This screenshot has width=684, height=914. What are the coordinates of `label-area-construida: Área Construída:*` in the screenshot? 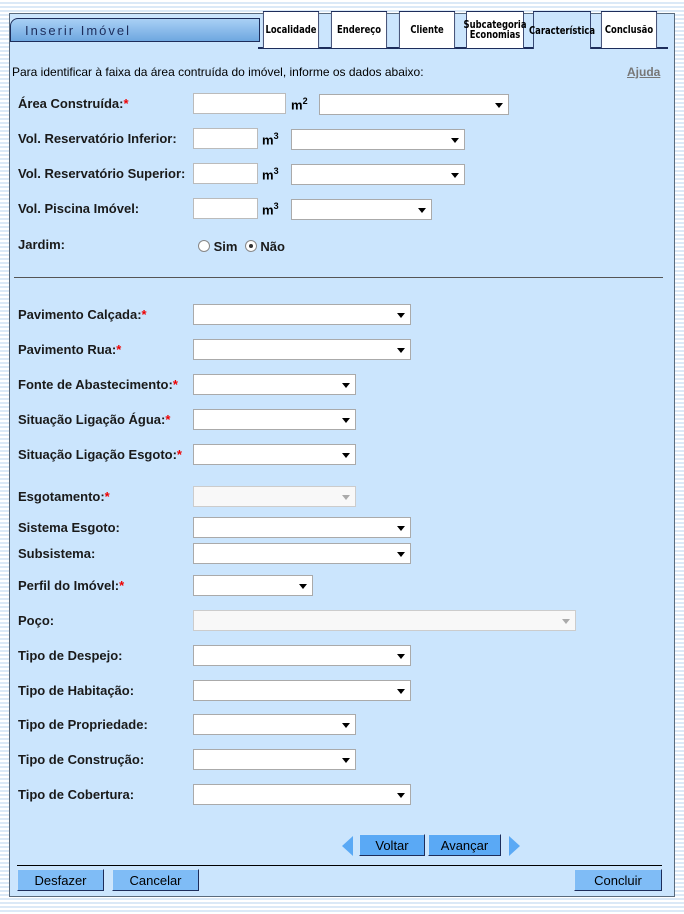 It's located at (73, 103).